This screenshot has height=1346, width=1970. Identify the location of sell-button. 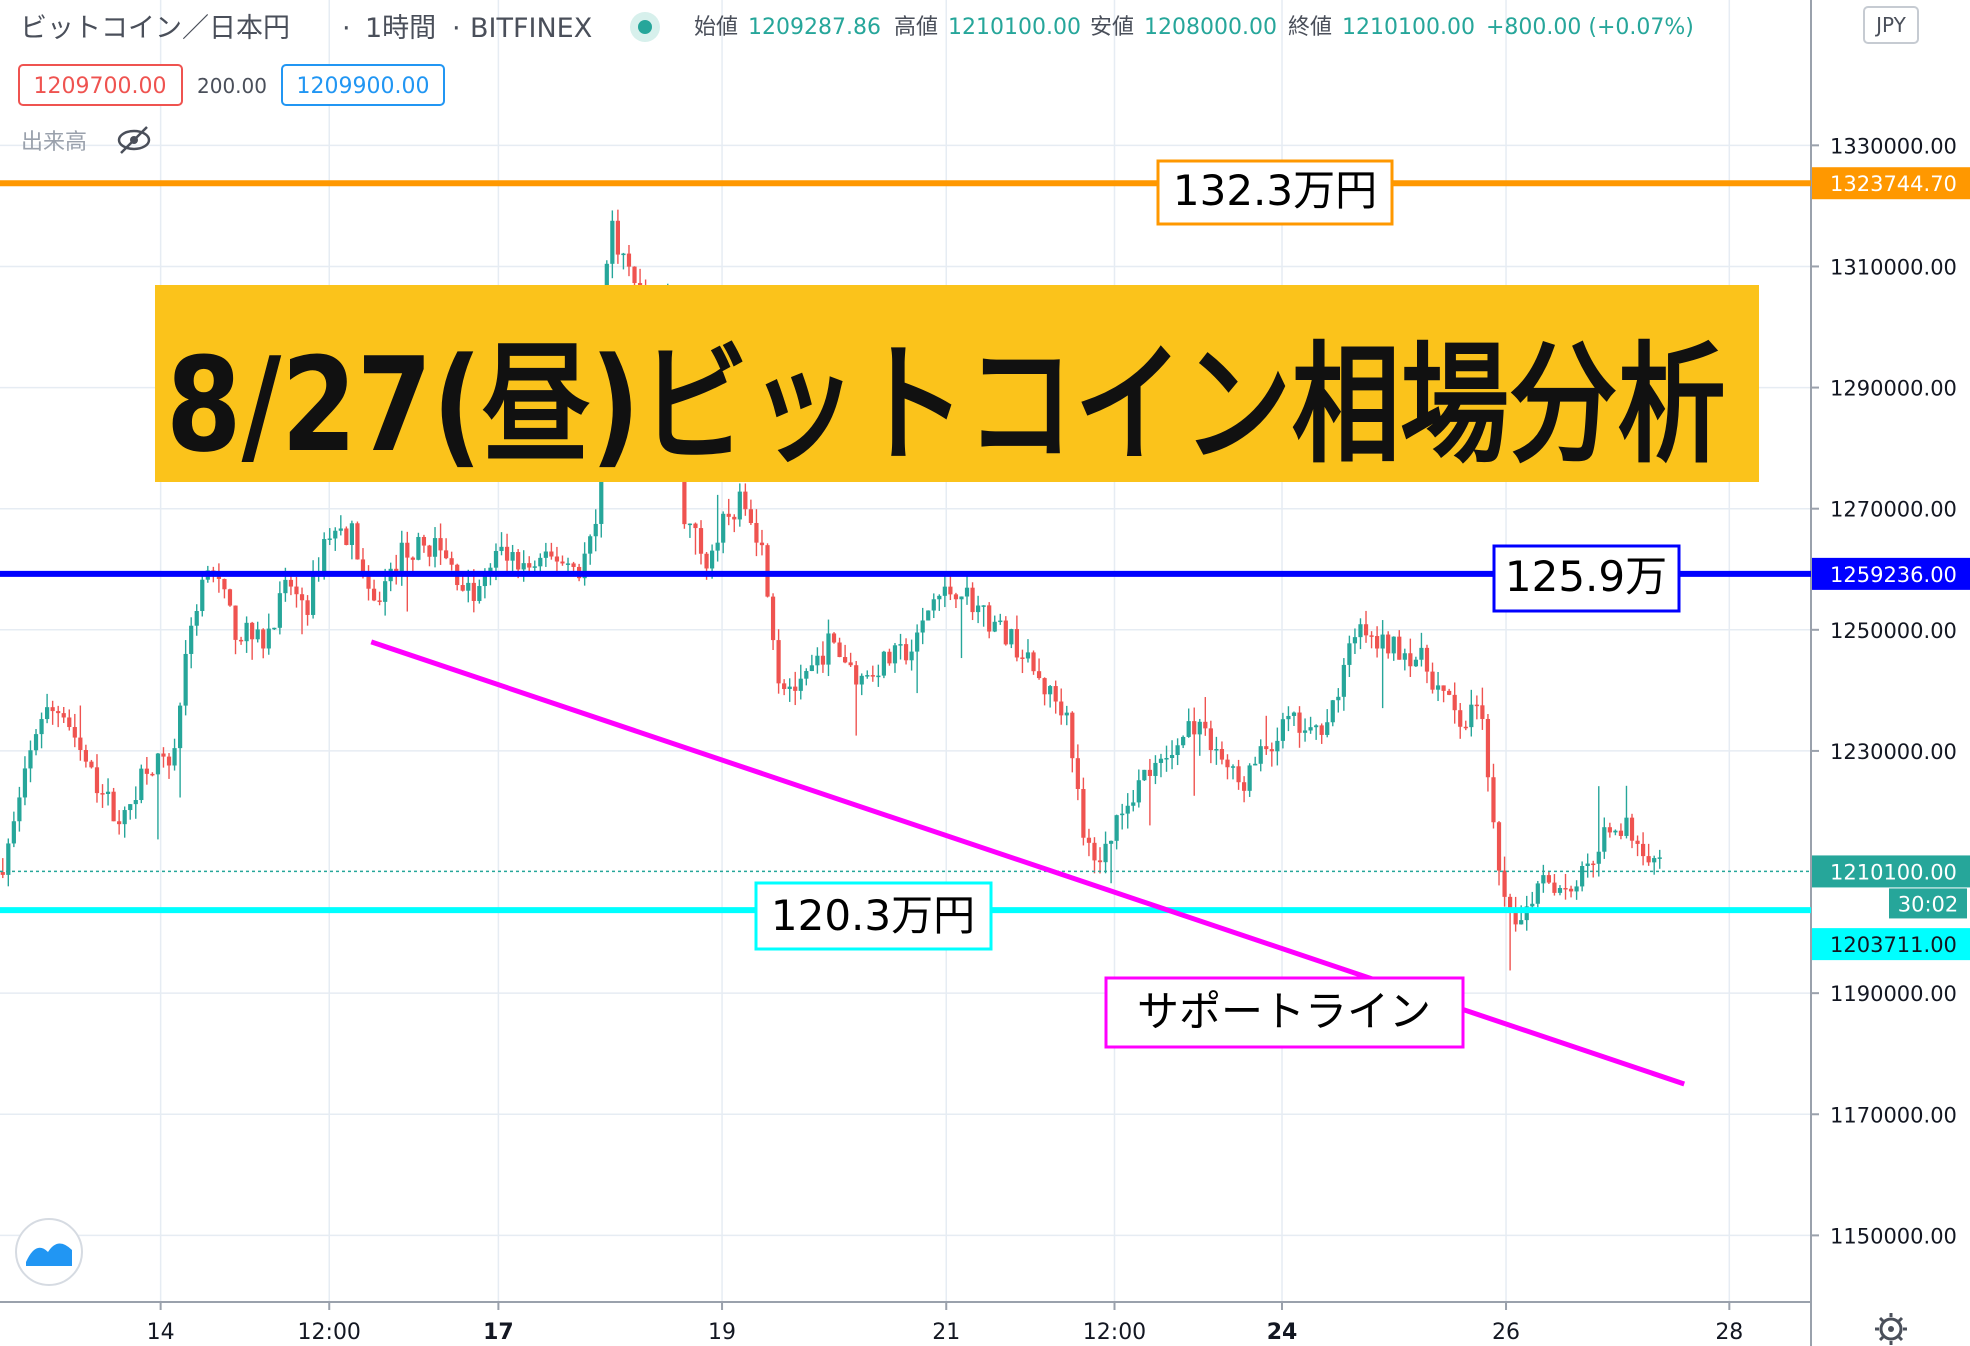
(100, 85).